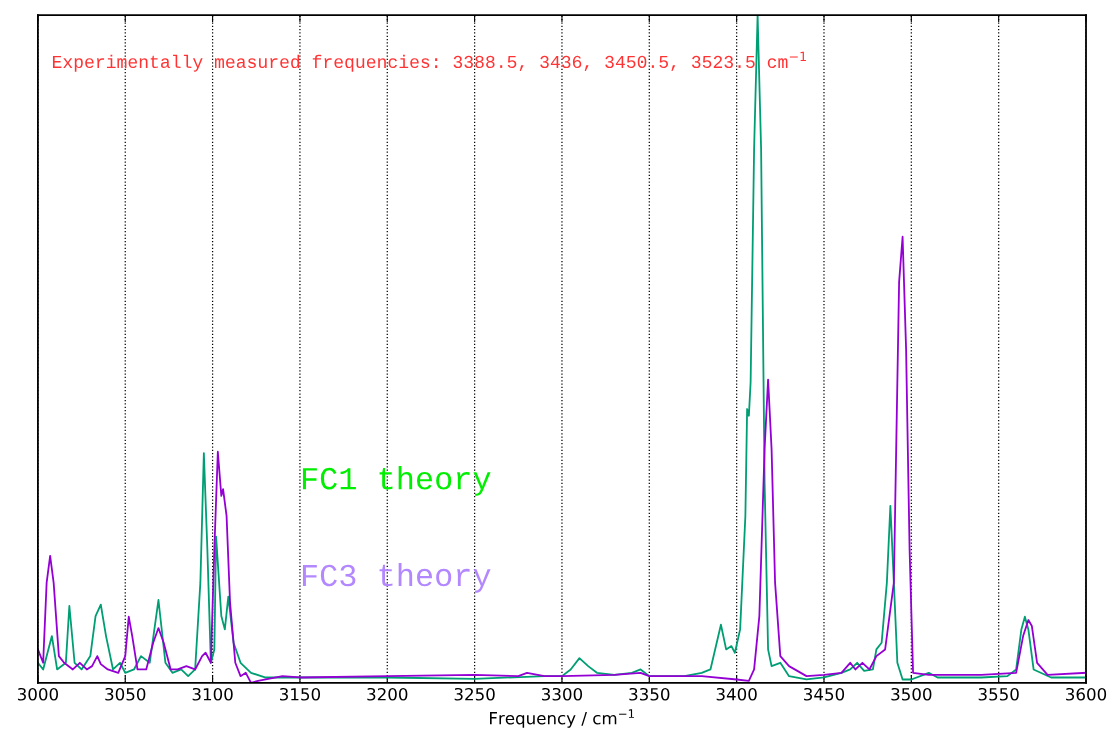 The image size is (1115, 752). Describe the element at coordinates (396, 577) in the screenshot. I see `annotation: FC3 theory` at that location.